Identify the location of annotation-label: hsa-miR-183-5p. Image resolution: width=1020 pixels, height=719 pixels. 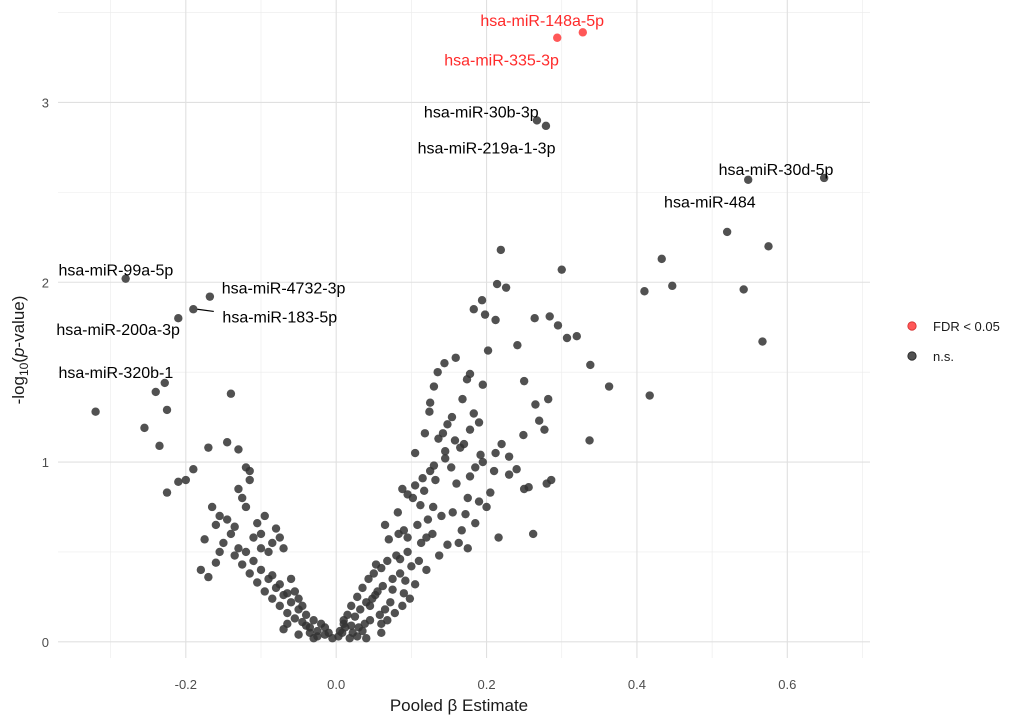
(279, 317).